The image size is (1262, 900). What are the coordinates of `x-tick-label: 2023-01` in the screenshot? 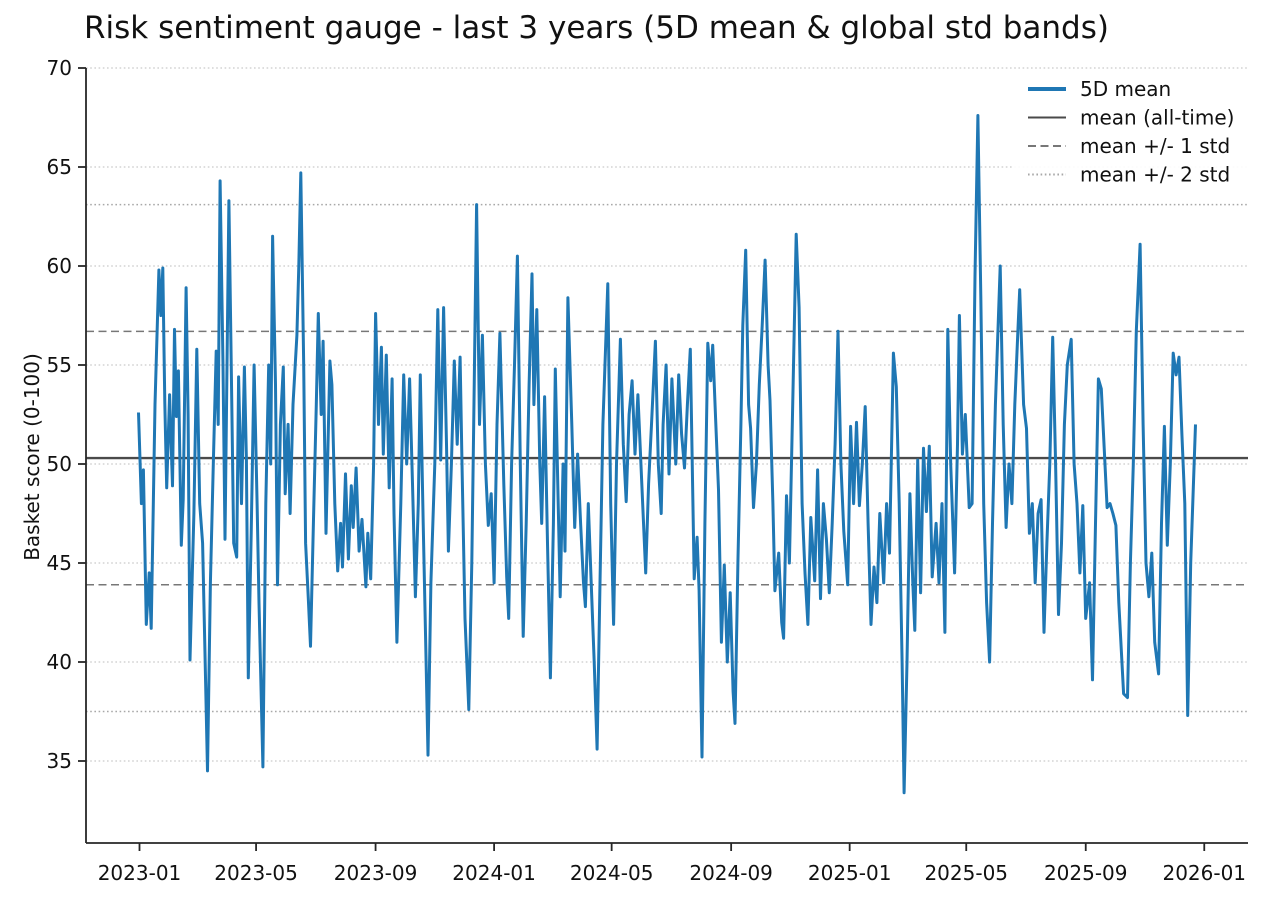 It's located at (140, 873).